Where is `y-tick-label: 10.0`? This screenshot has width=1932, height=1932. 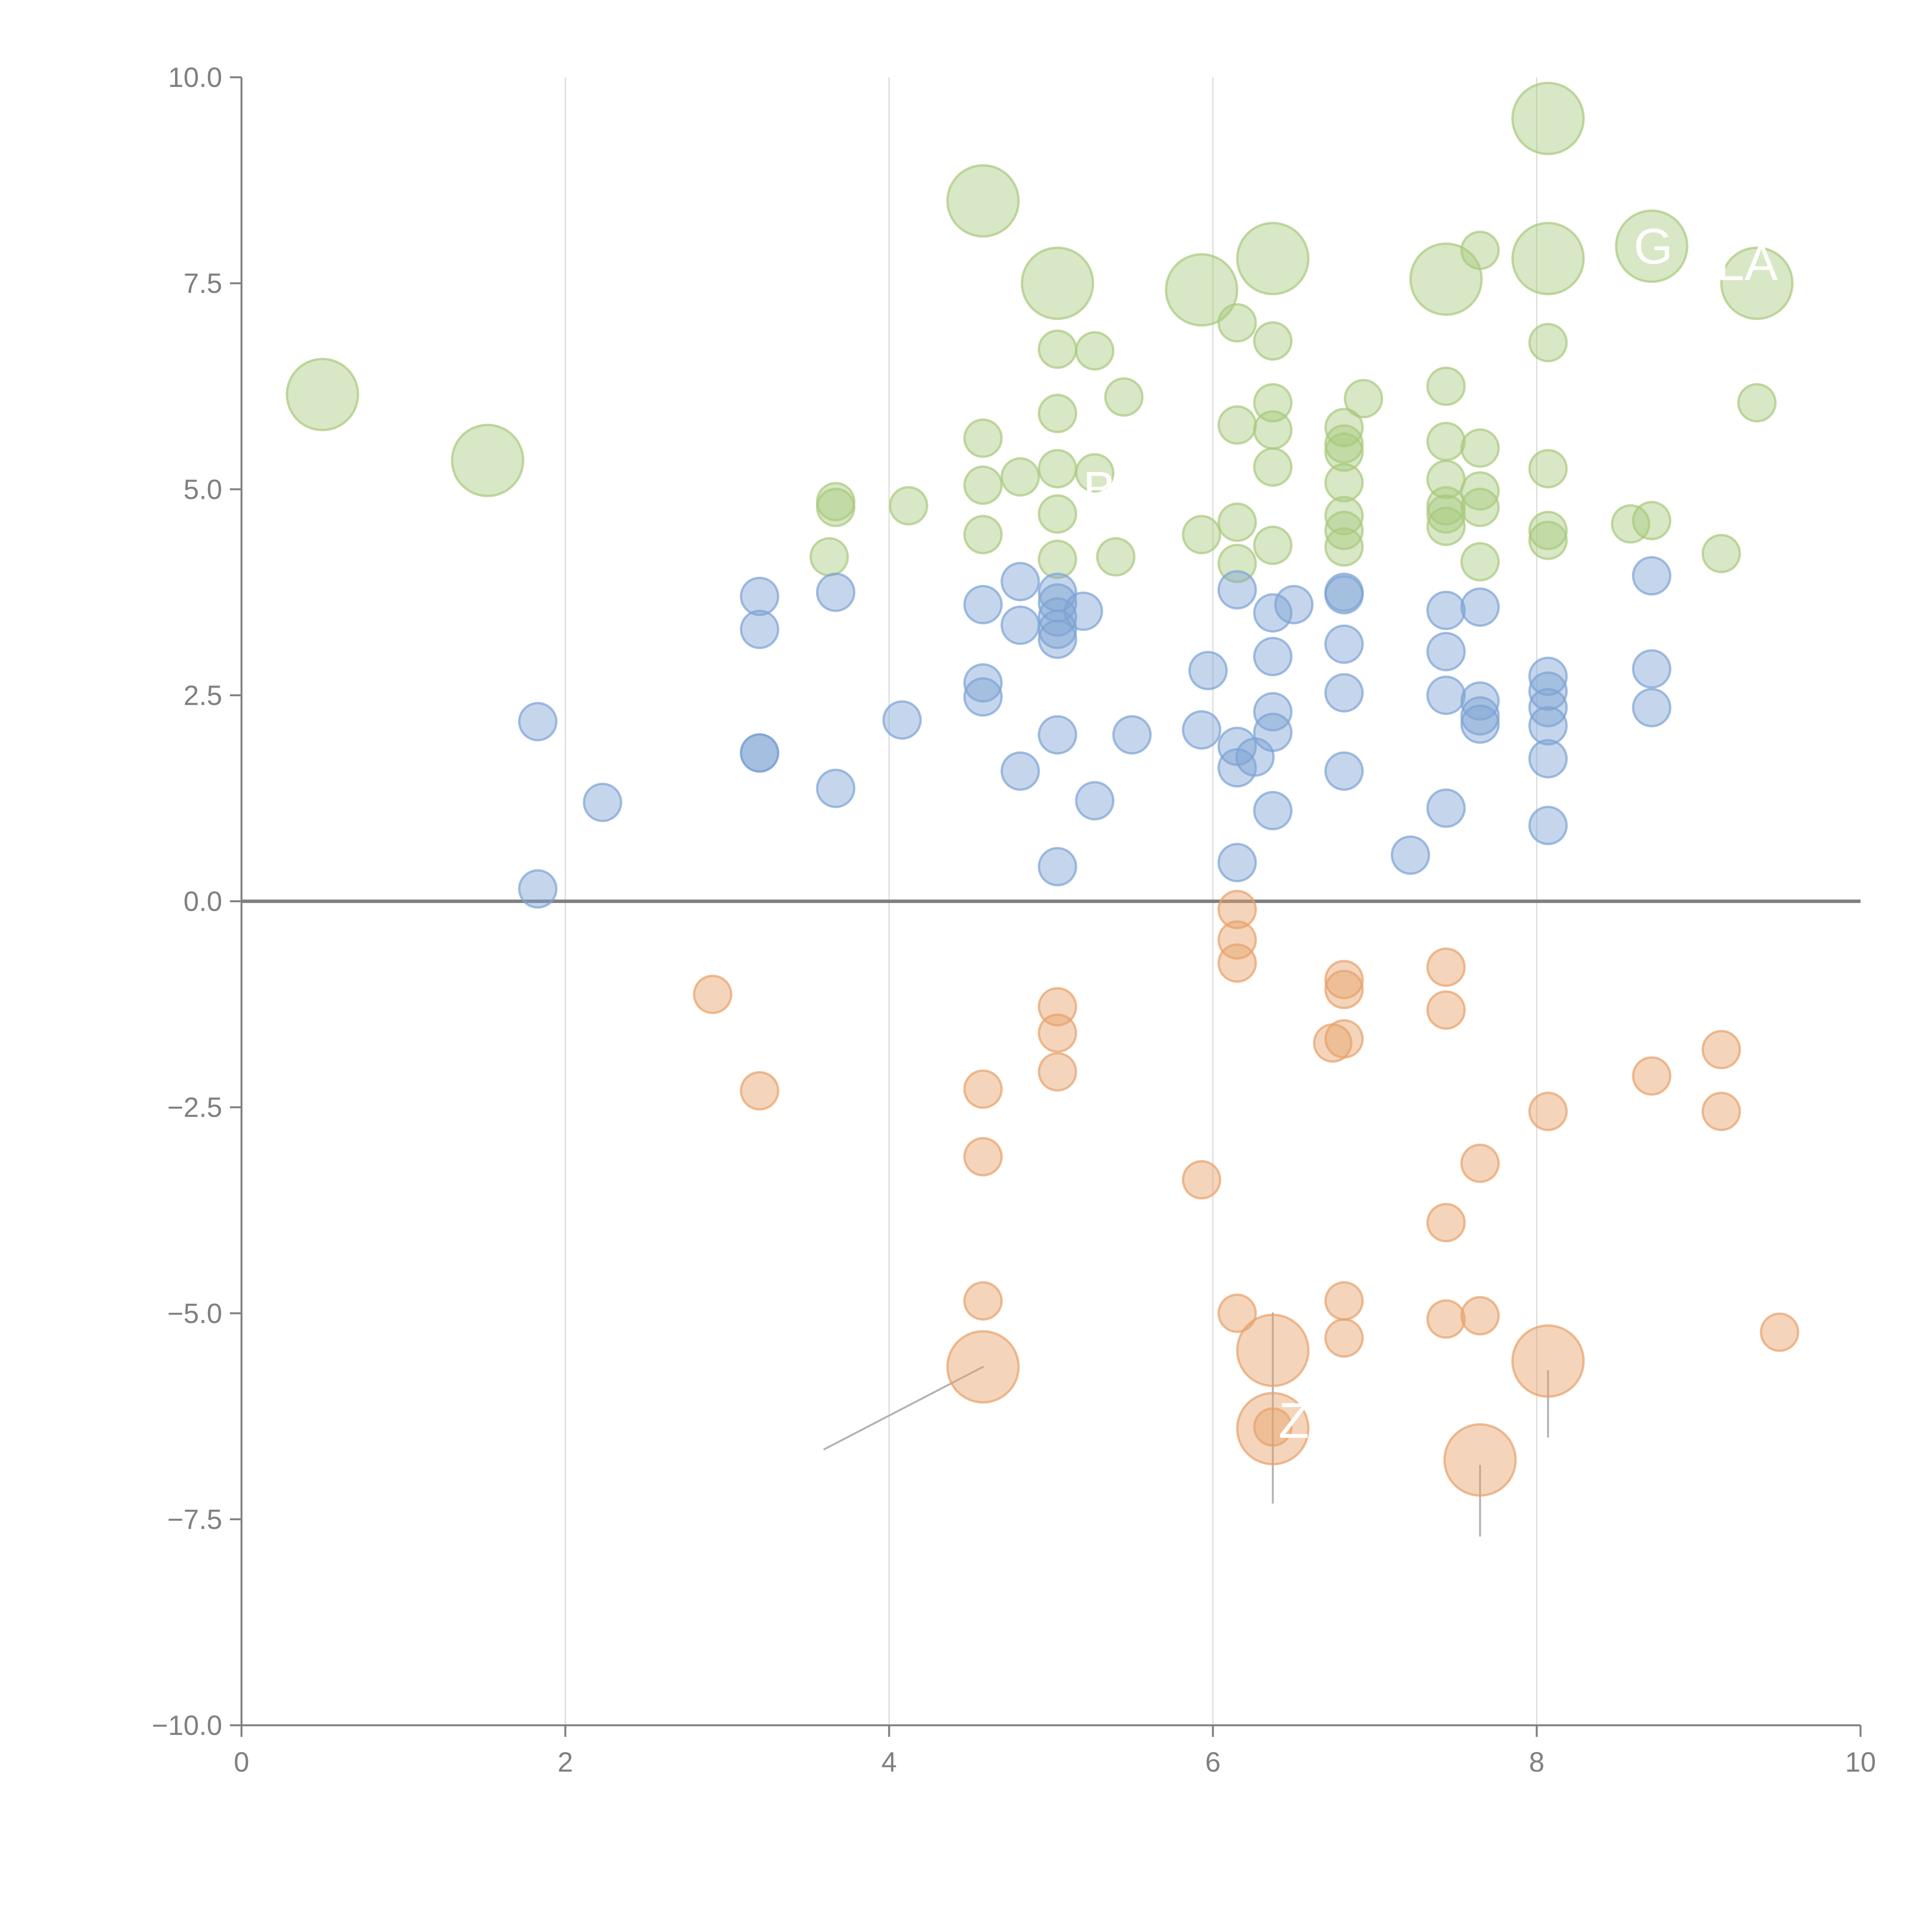 y-tick-label: 10.0 is located at coordinates (195, 78).